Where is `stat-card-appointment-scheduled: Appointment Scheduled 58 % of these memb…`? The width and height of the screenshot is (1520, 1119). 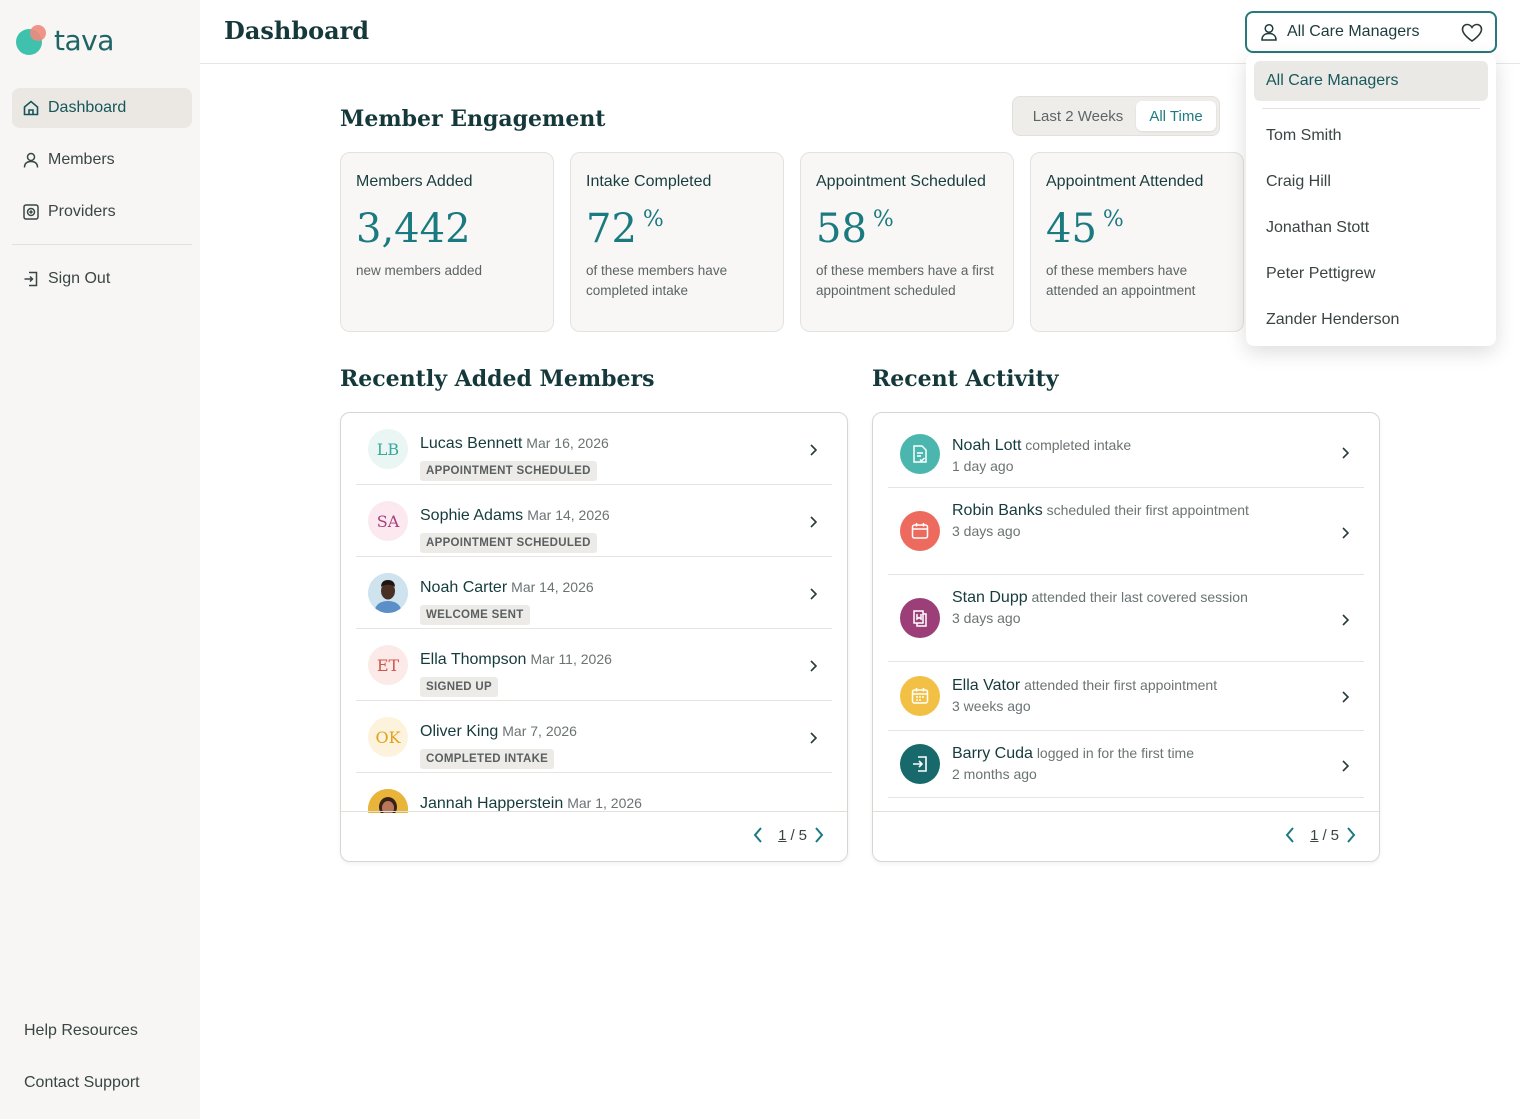 stat-card-appointment-scheduled: Appointment Scheduled 58 % of these memb… is located at coordinates (907, 242).